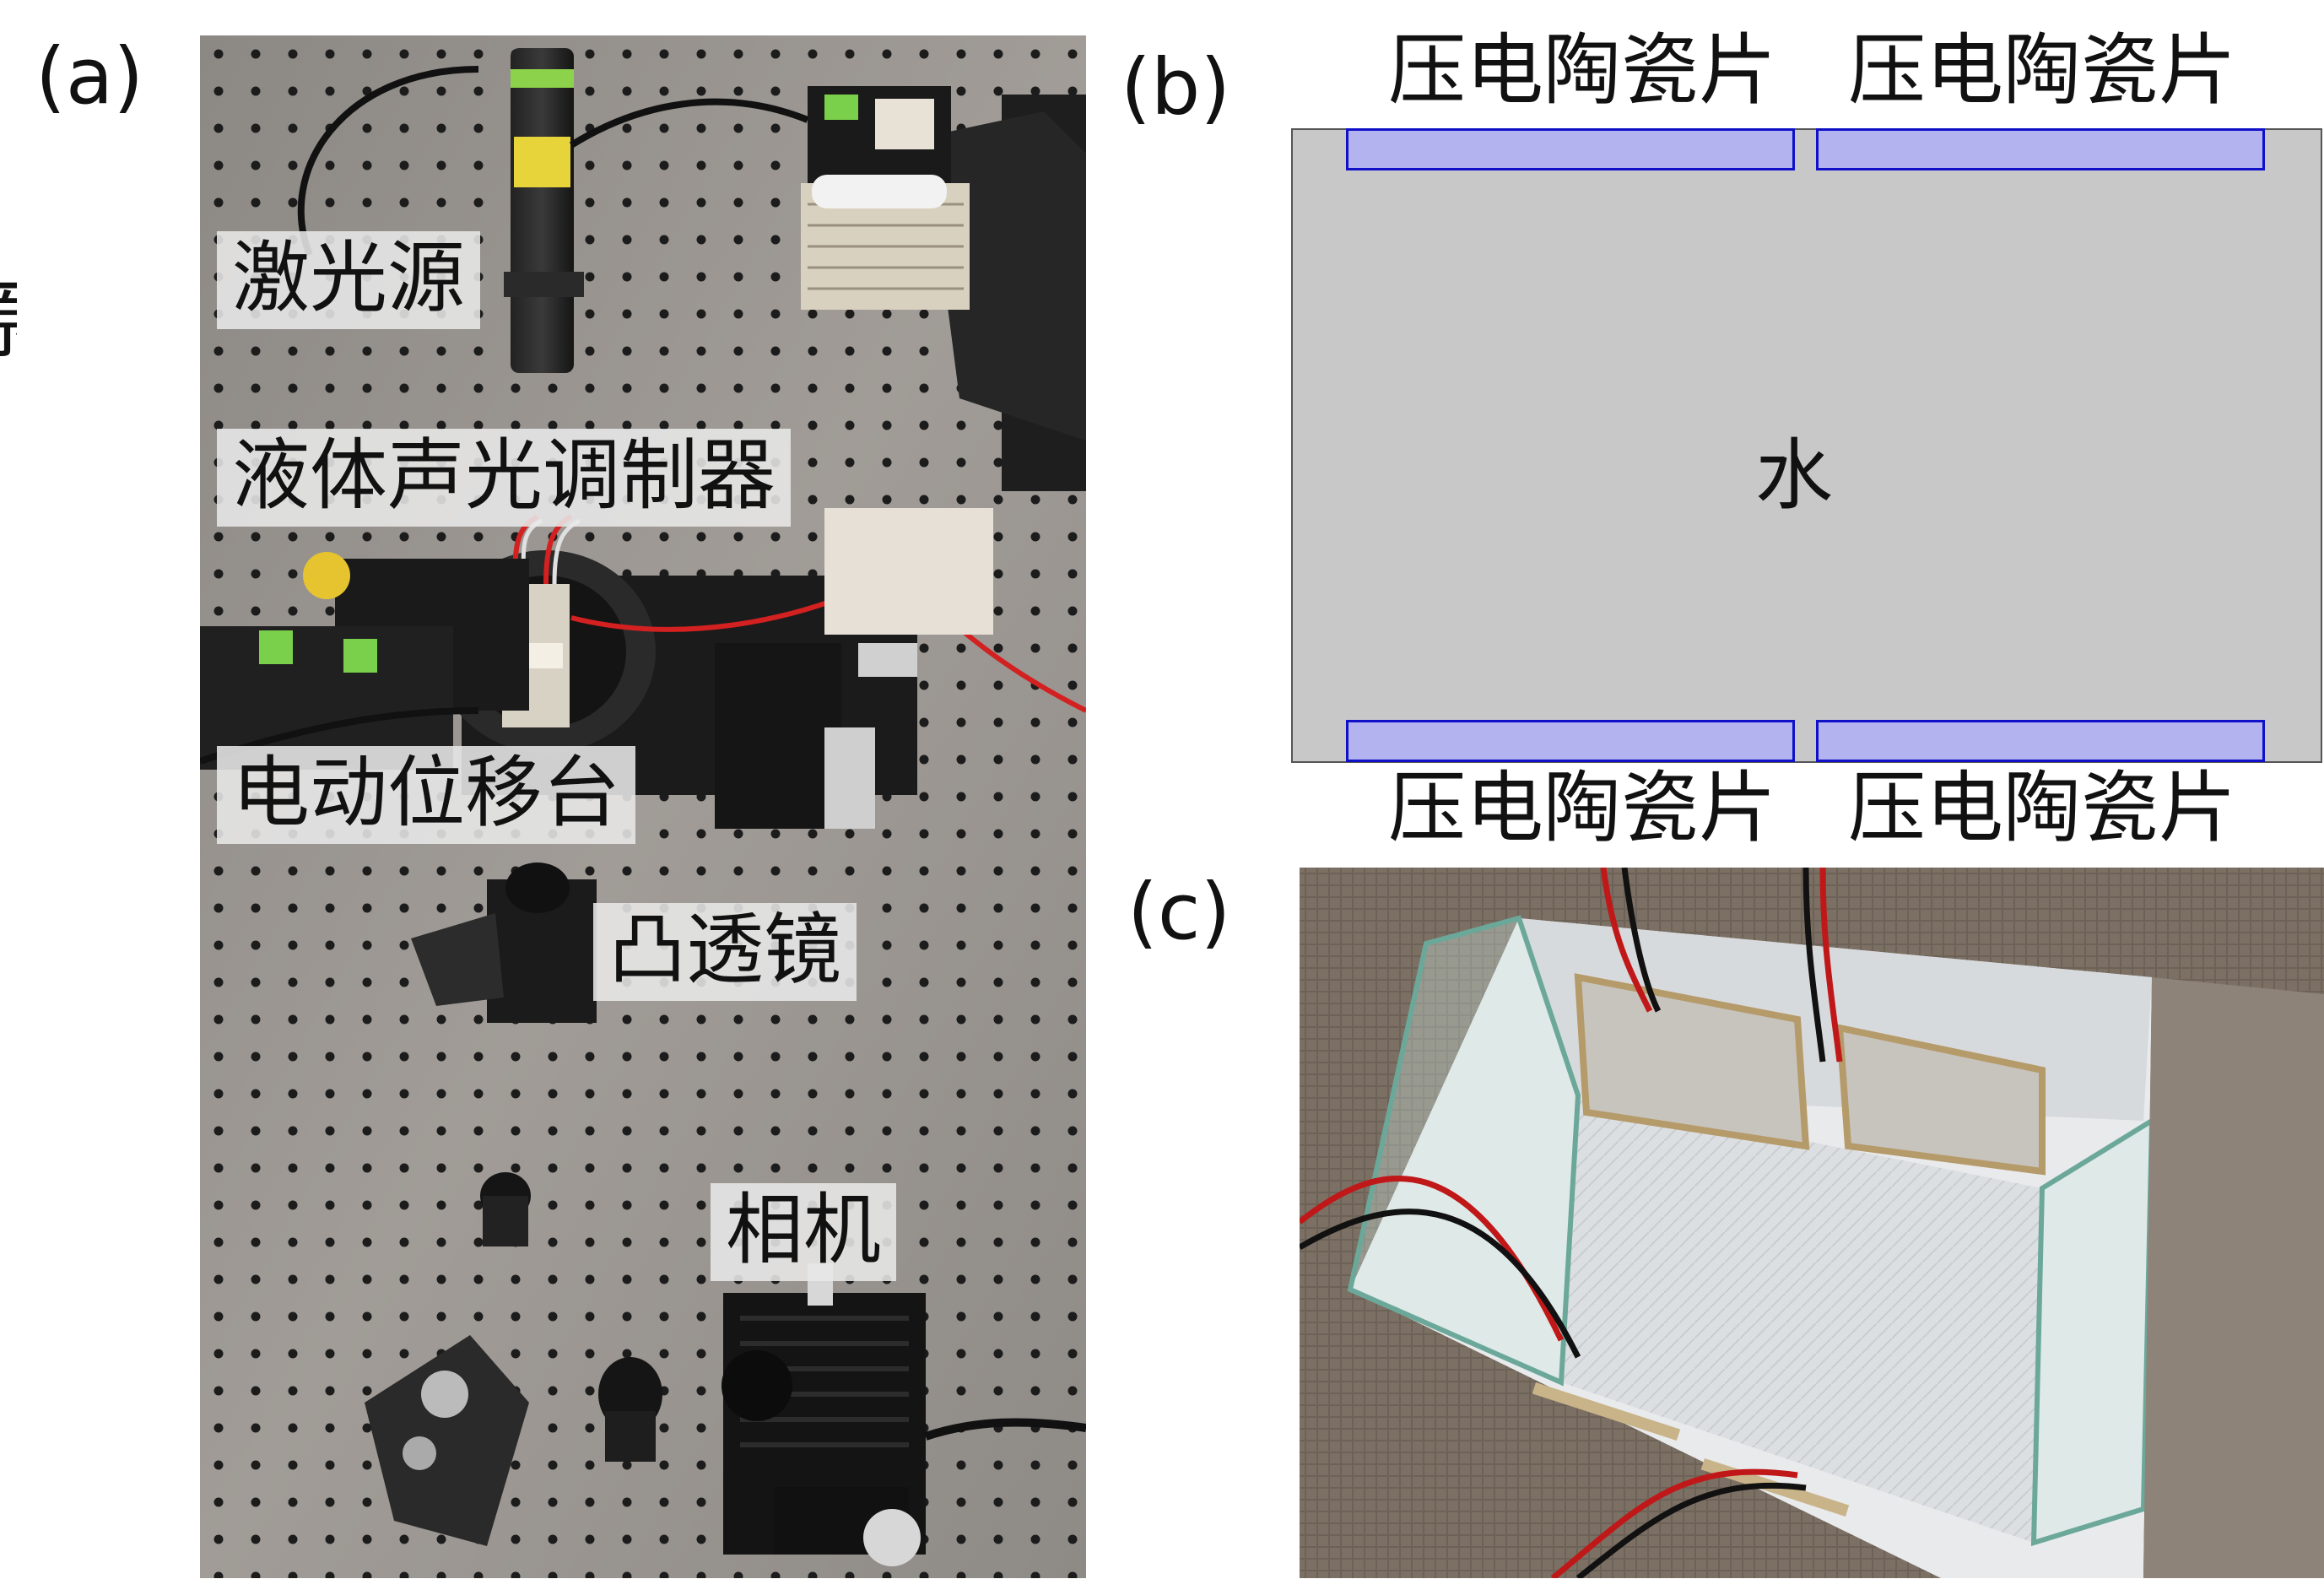  What do you see at coordinates (2040, 149) in the screenshot?
I see `piezo-plate-top-right` at bounding box center [2040, 149].